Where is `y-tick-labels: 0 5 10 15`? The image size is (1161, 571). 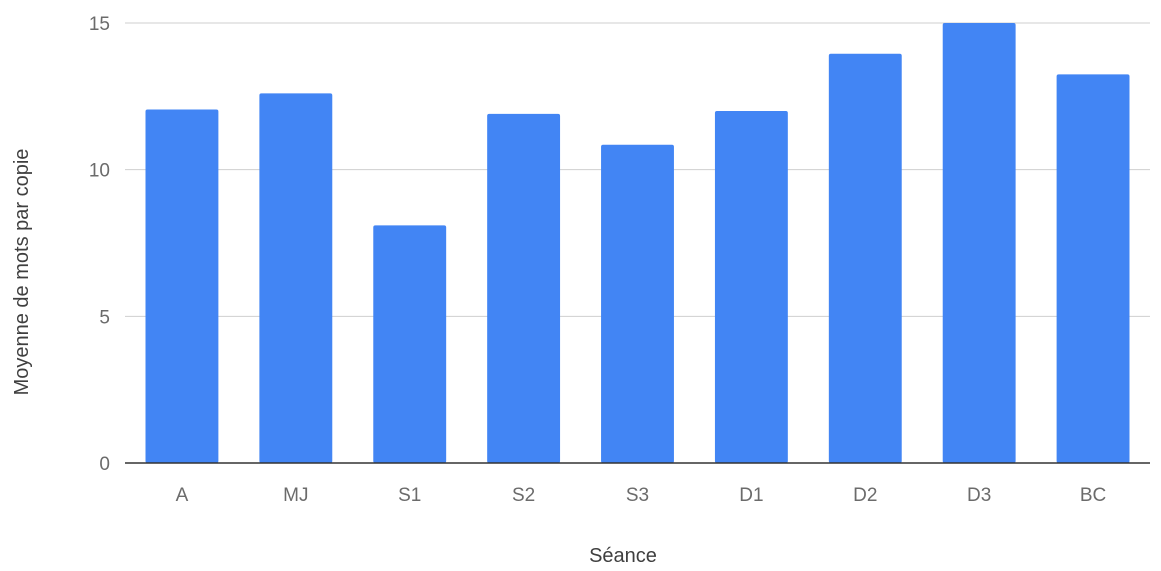 y-tick-labels: 0 5 10 15 is located at coordinates (99, 244).